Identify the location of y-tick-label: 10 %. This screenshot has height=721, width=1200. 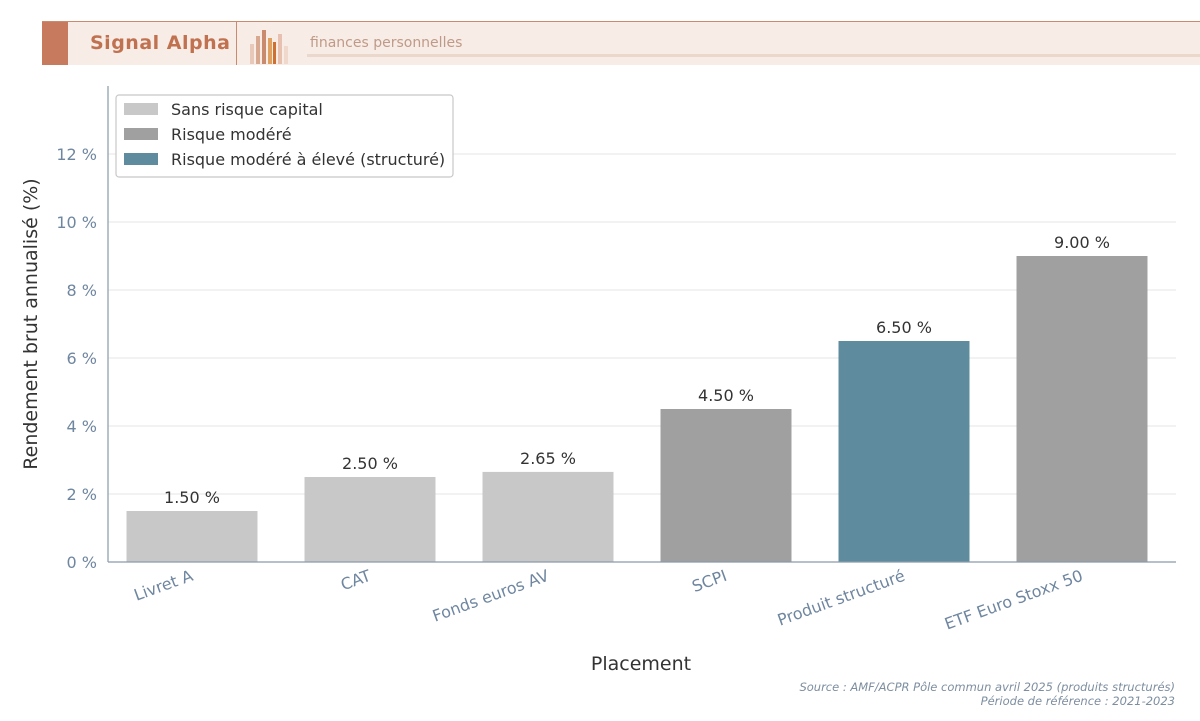
(76, 222).